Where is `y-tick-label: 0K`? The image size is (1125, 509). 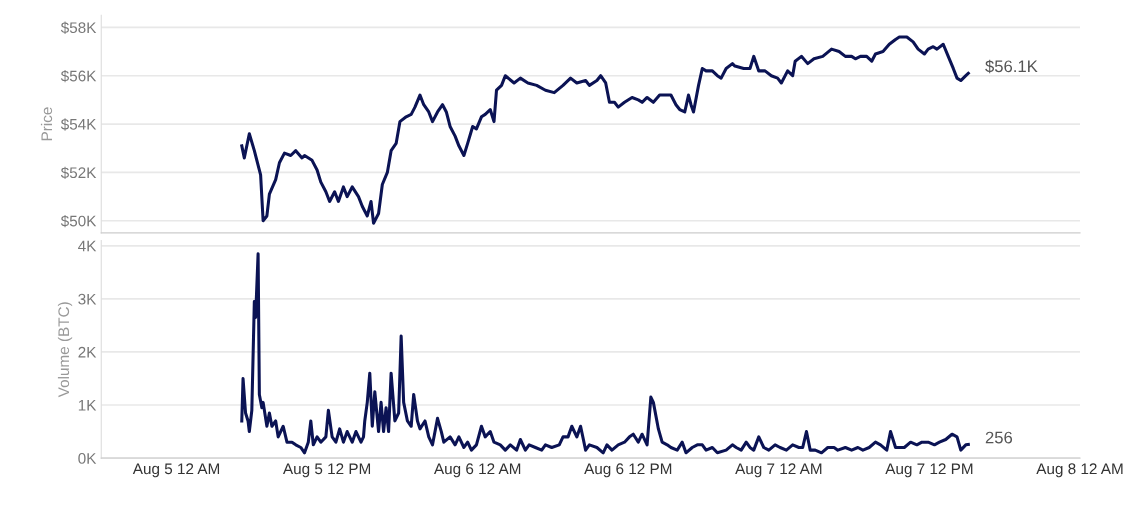
y-tick-label: 0K is located at coordinates (87, 458).